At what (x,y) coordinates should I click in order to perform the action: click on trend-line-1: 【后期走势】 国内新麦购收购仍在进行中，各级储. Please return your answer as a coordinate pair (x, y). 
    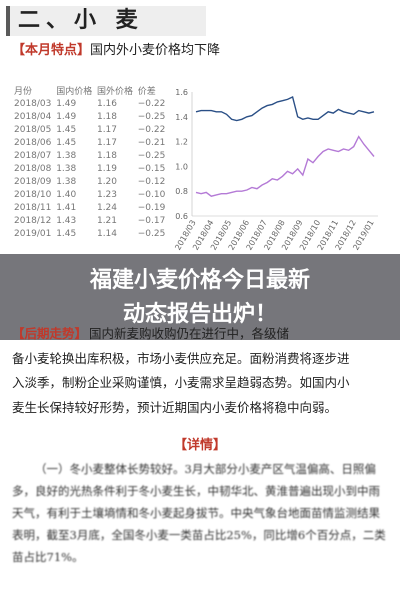
    Looking at the image, I should click on (201, 334).